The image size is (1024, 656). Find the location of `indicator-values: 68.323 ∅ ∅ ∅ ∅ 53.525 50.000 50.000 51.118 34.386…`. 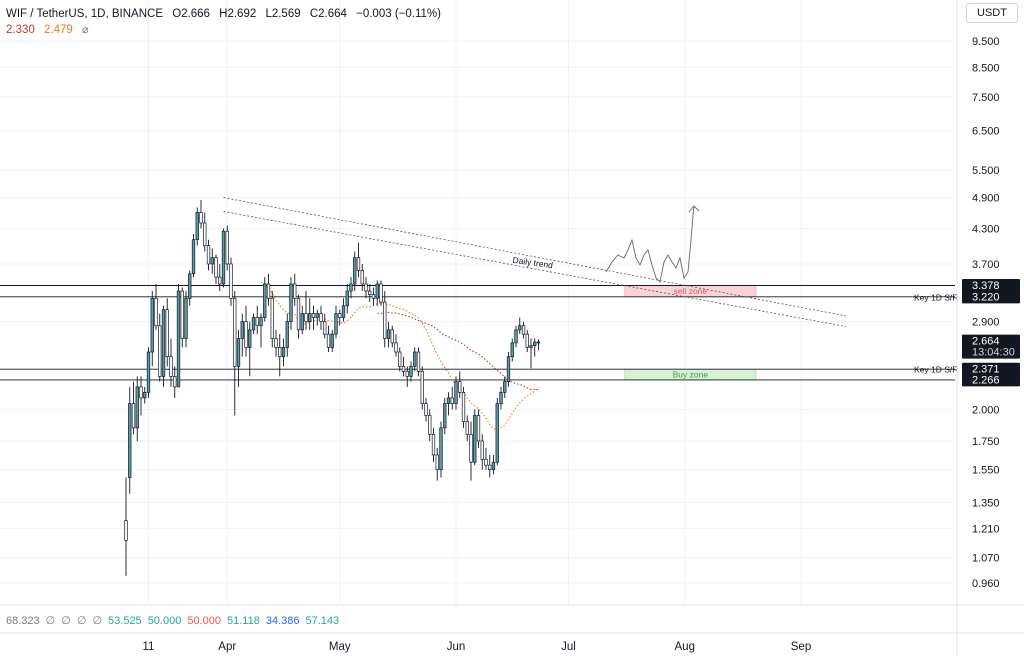

indicator-values: 68.323 ∅ ∅ ∅ ∅ 53.525 50.000 50.000 51.118 34.386… is located at coordinates (175, 621).